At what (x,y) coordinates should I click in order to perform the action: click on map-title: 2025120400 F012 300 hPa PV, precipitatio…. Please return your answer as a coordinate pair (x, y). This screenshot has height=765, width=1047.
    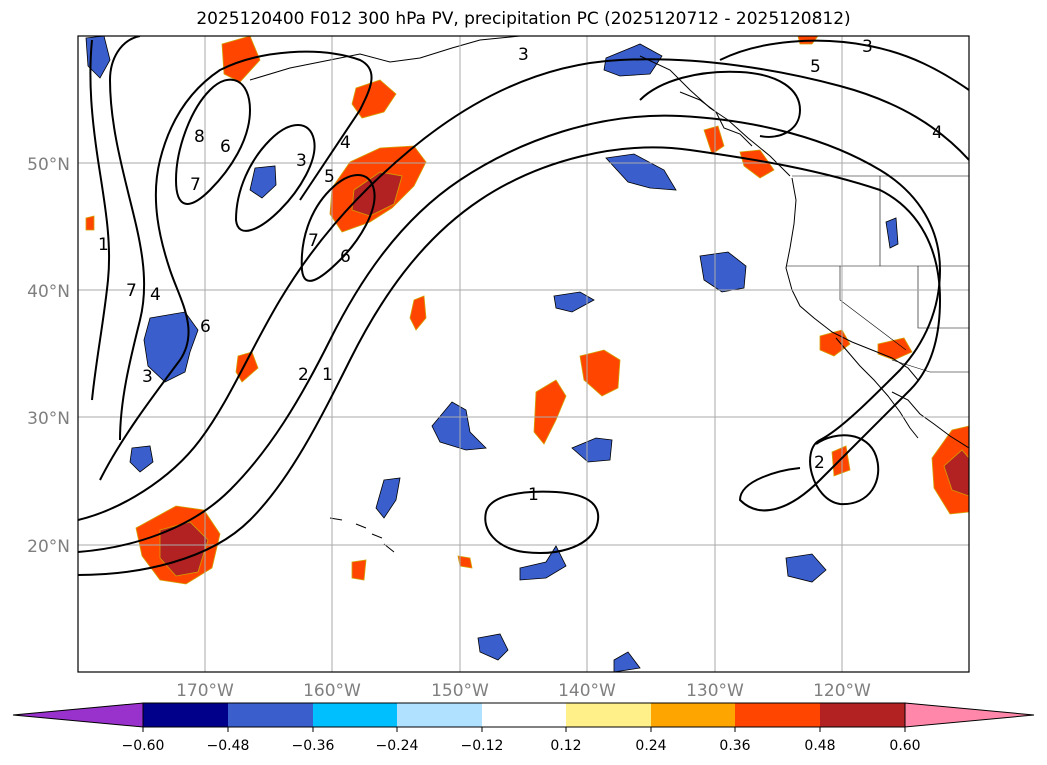
    Looking at the image, I should click on (523, 19).